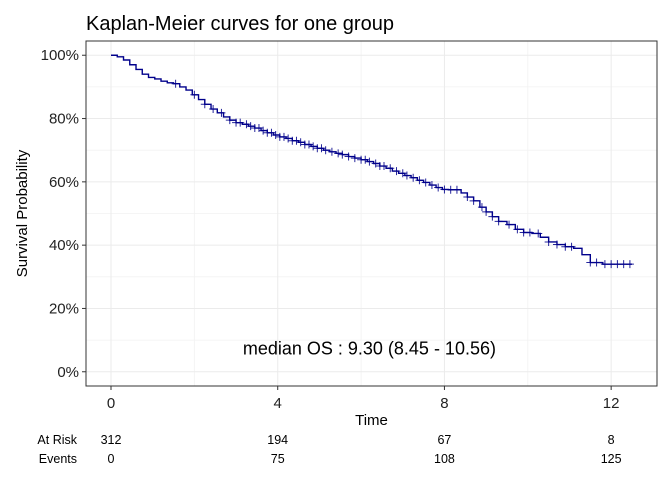 This screenshot has height=480, width=672. Describe the element at coordinates (111, 459) in the screenshot. I see `risk-value: 0` at that location.